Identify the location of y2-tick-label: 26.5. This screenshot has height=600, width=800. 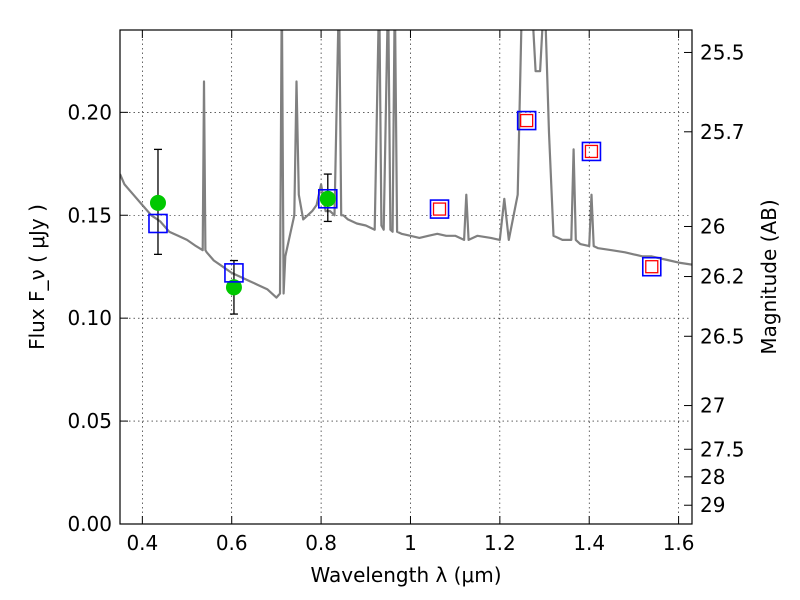
(722, 336).